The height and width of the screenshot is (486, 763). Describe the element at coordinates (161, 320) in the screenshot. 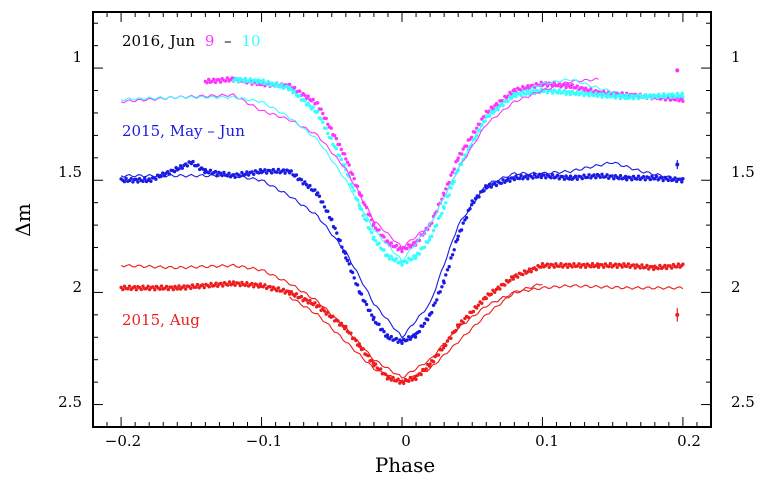

I see `label-aug-2015: 2015, Aug` at that location.